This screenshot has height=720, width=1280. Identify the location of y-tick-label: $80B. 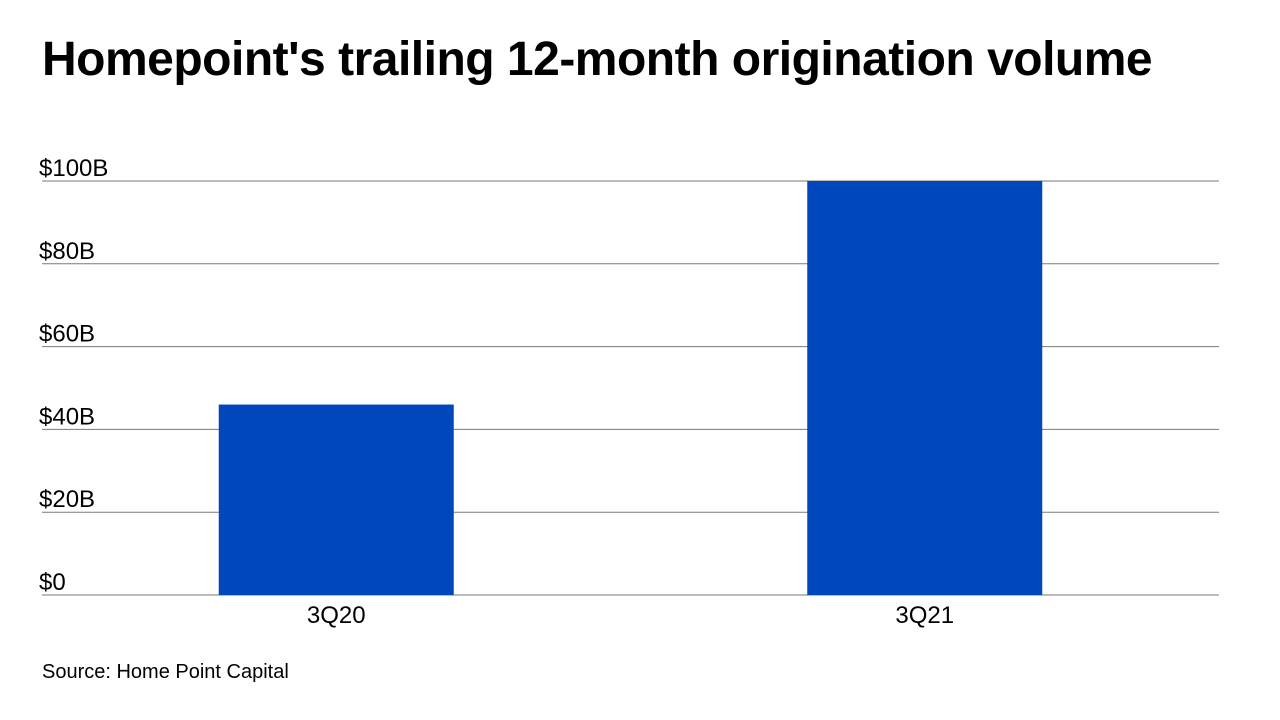
(67, 251).